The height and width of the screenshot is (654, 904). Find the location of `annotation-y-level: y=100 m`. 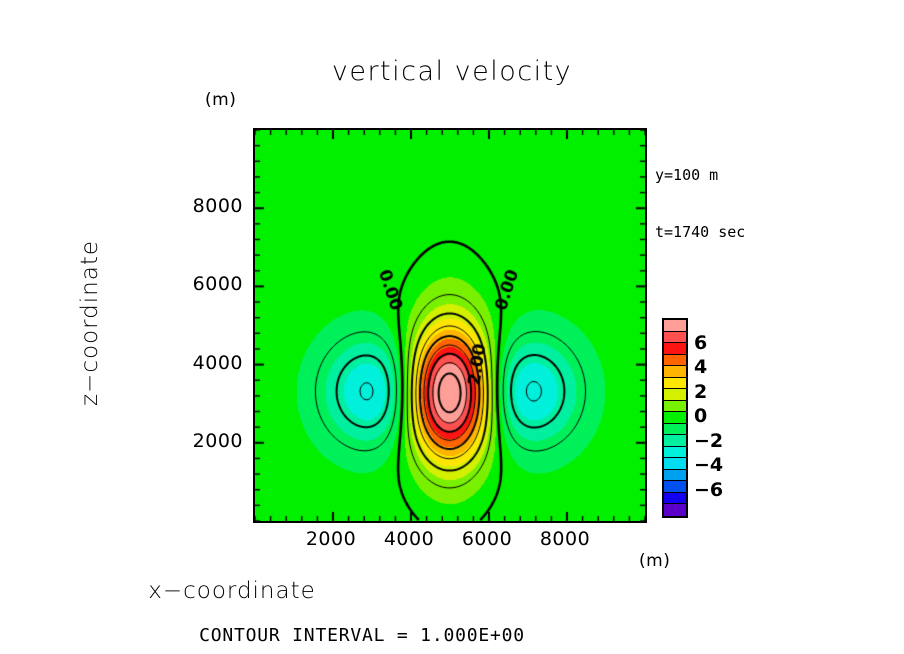

annotation-y-level: y=100 m is located at coordinates (687, 175).